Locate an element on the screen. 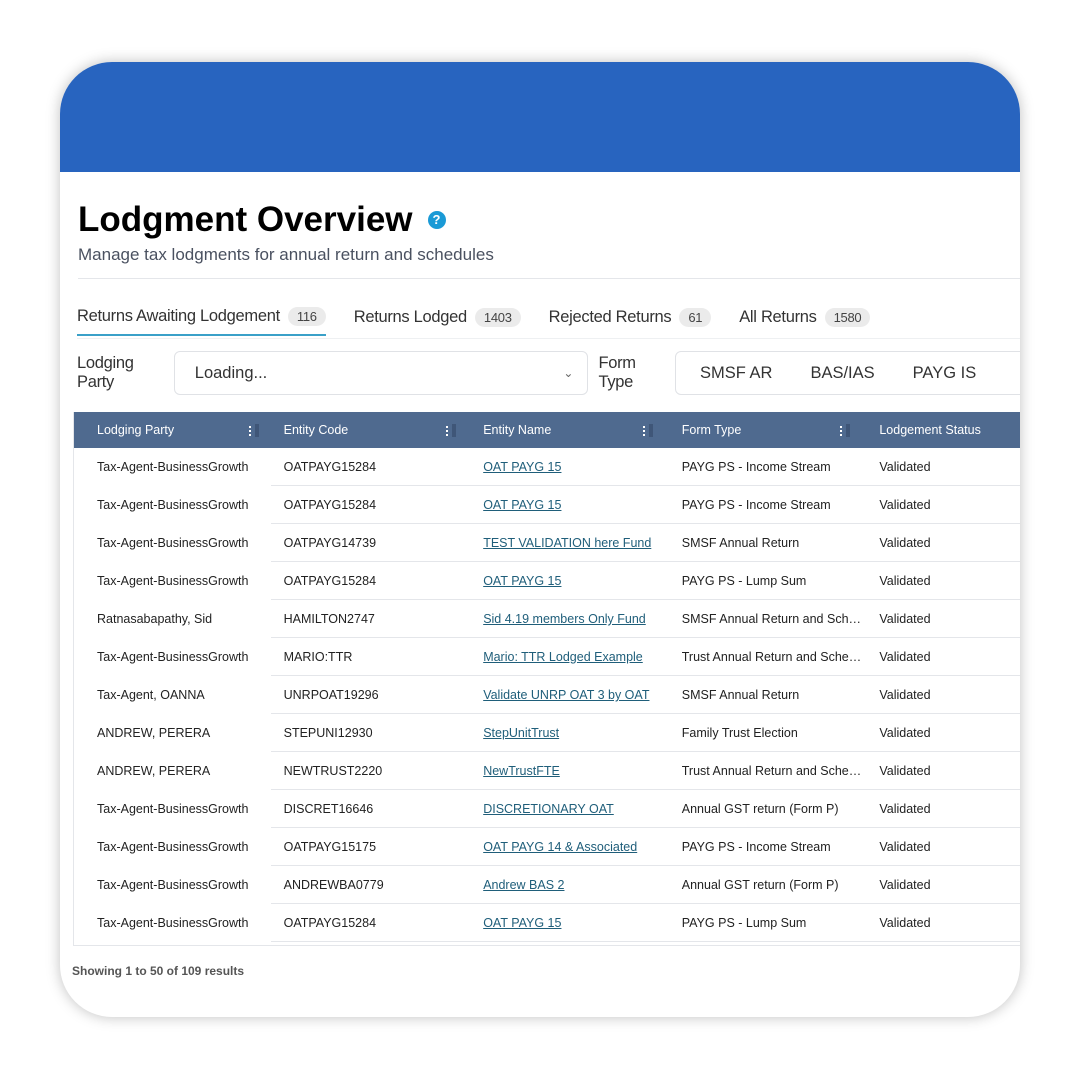 The height and width of the screenshot is (1081, 1080). tab-label: All Returns is located at coordinates (778, 317).